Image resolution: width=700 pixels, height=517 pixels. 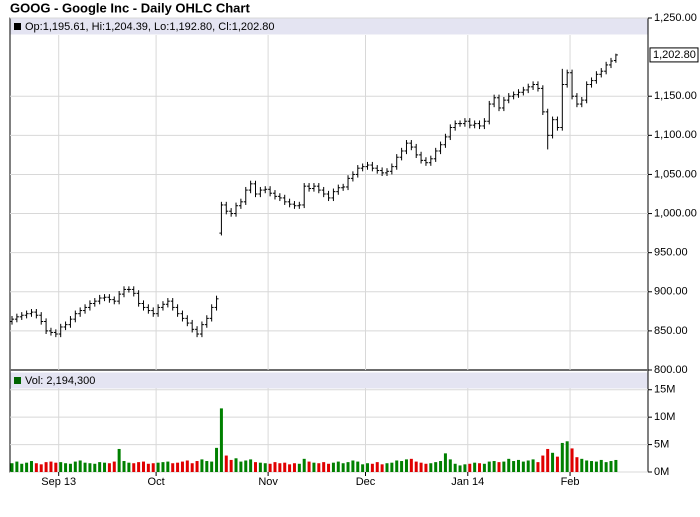 What do you see at coordinates (675, 174) in the screenshot?
I see `y-tick-label: 1,050.00` at bounding box center [675, 174].